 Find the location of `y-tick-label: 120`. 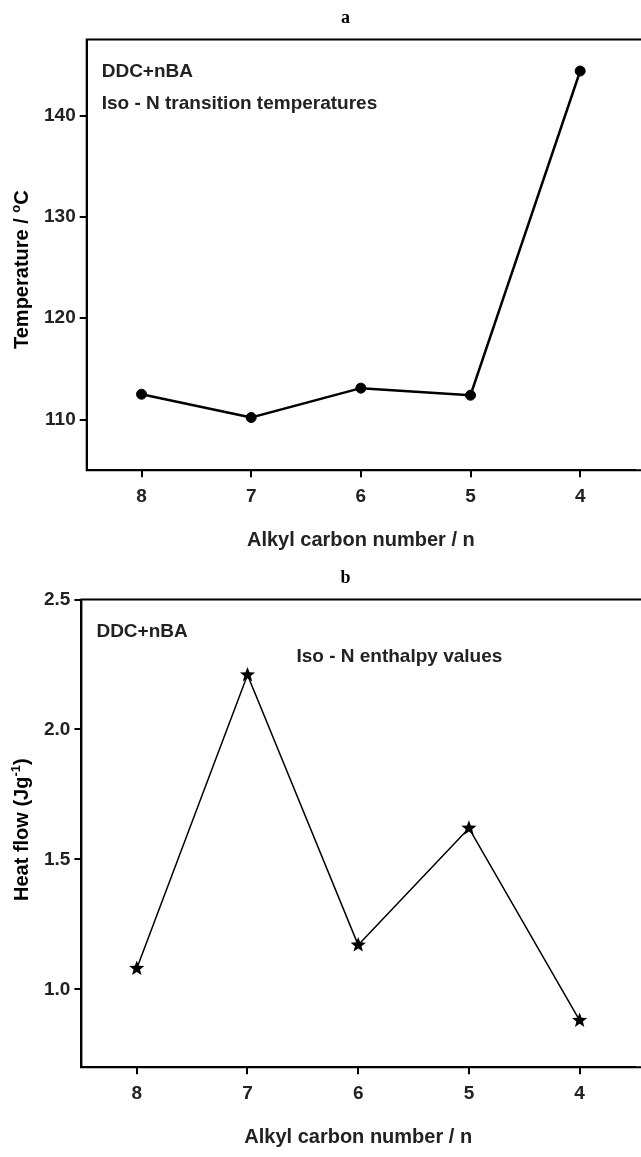

y-tick-label: 120 is located at coordinates (60, 317).